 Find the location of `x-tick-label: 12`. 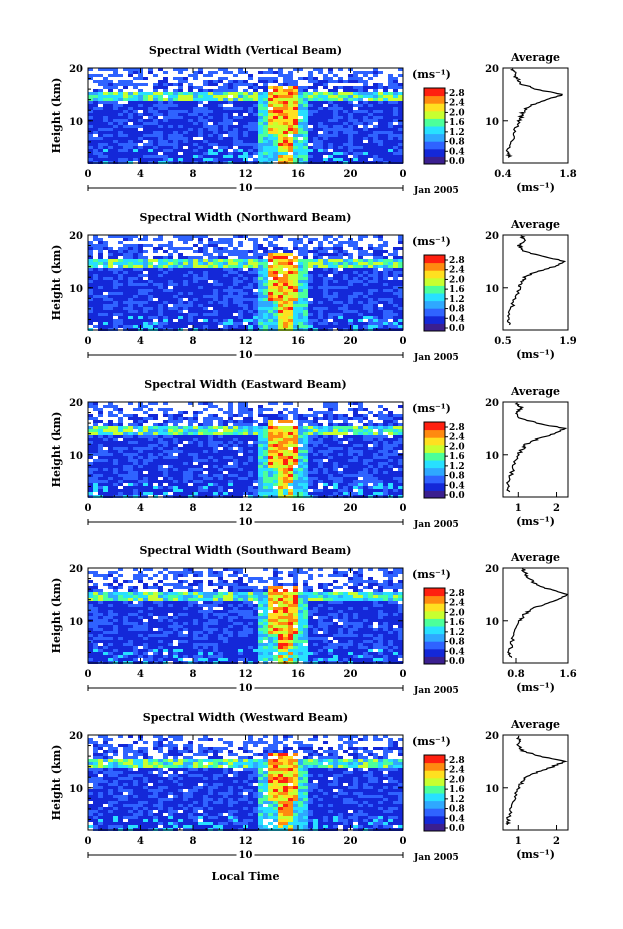

x-tick-label: 12 is located at coordinates (246, 174).